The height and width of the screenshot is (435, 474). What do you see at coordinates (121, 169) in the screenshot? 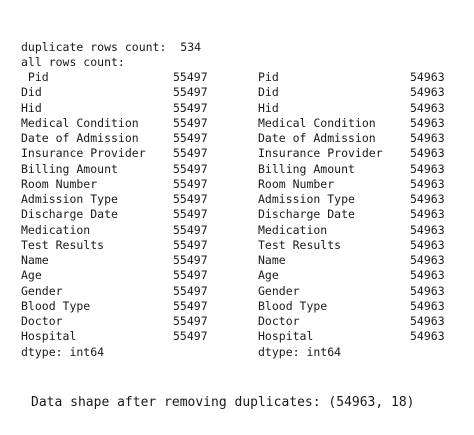
I see `before-row: Billing Amount 55497` at bounding box center [121, 169].